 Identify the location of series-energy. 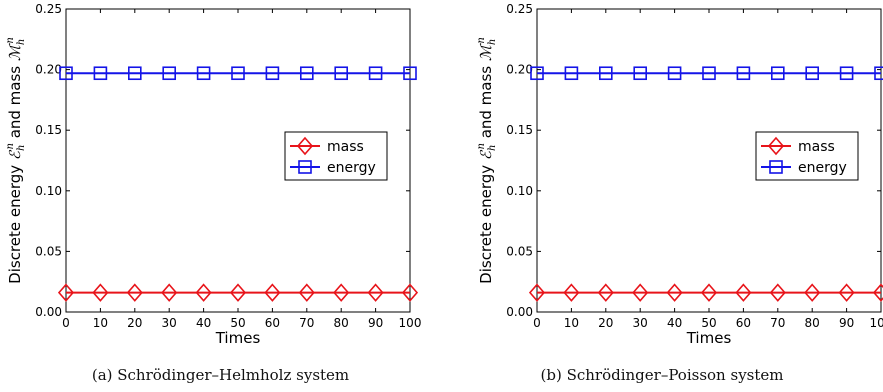
(706, 73).